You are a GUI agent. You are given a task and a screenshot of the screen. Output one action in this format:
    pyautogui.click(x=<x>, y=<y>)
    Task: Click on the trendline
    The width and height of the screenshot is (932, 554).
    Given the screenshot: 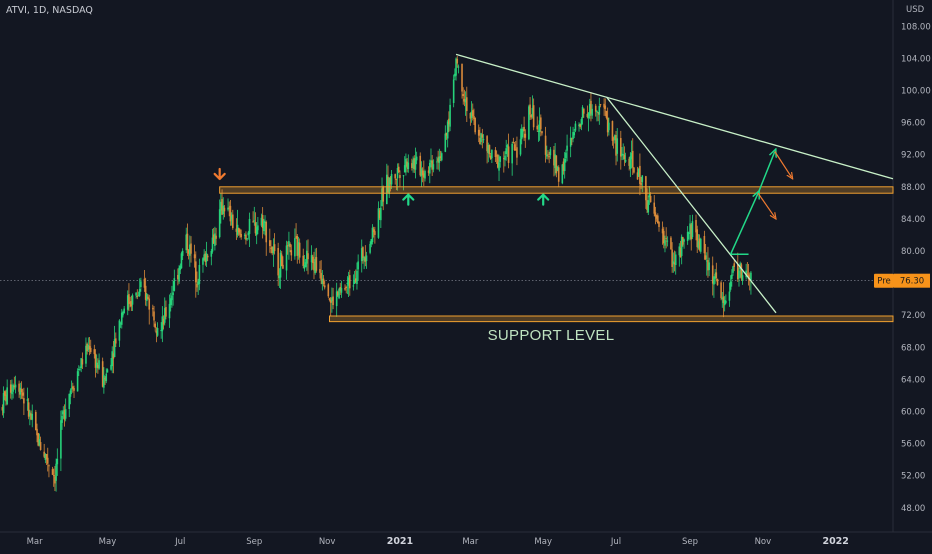 What is the action you would take?
    pyautogui.click(x=691, y=205)
    